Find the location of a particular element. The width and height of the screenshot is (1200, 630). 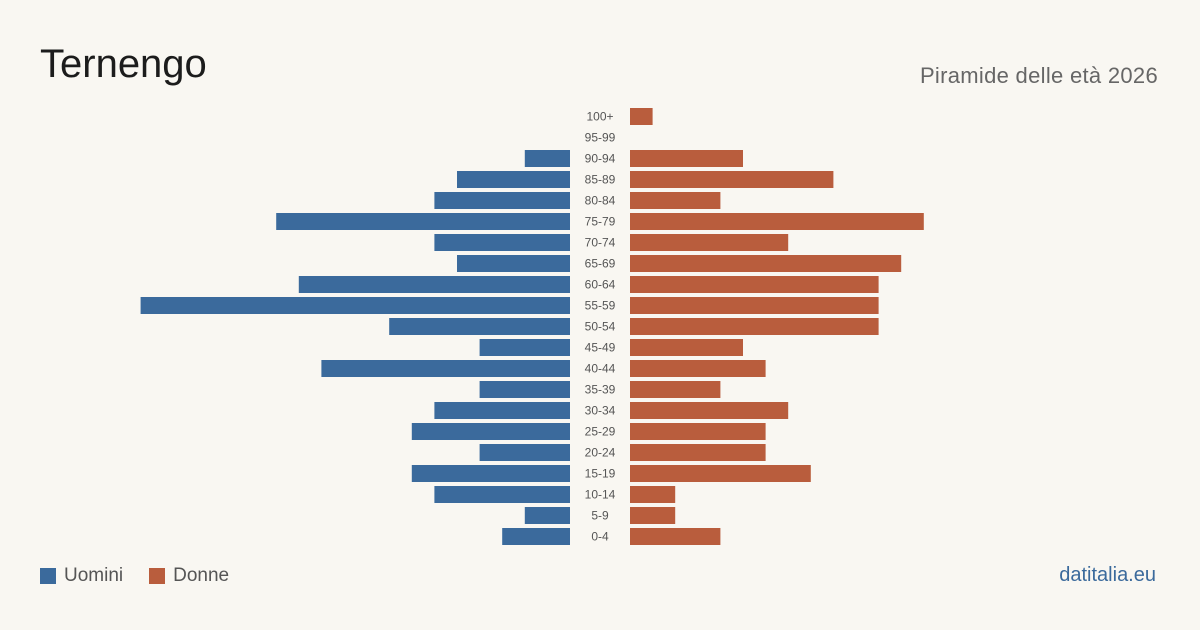

legend-swatch-women is located at coordinates (157, 576).